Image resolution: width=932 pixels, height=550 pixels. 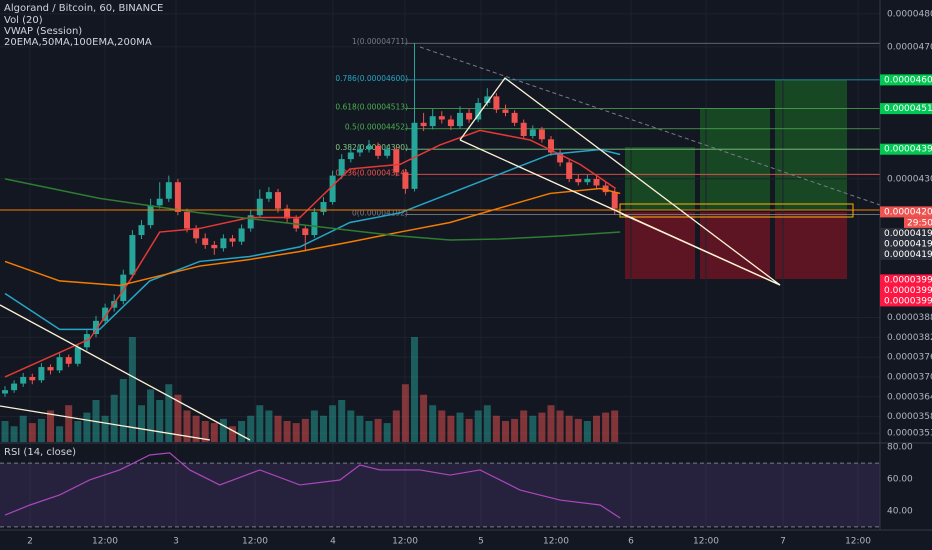 What do you see at coordinates (380, 213) in the screenshot?
I see `fib-label: 0(0.00004192)` at bounding box center [380, 213].